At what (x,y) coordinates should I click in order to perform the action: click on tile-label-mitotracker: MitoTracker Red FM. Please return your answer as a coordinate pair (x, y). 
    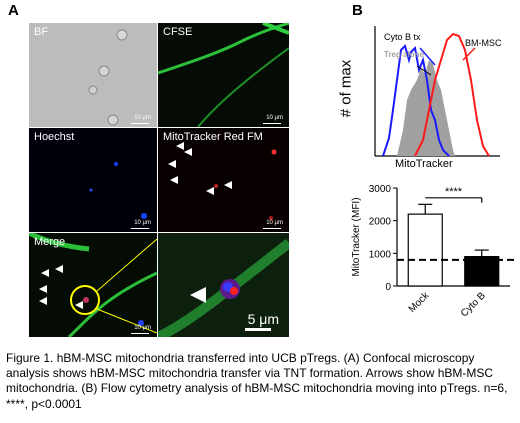
    Looking at the image, I should click on (213, 137).